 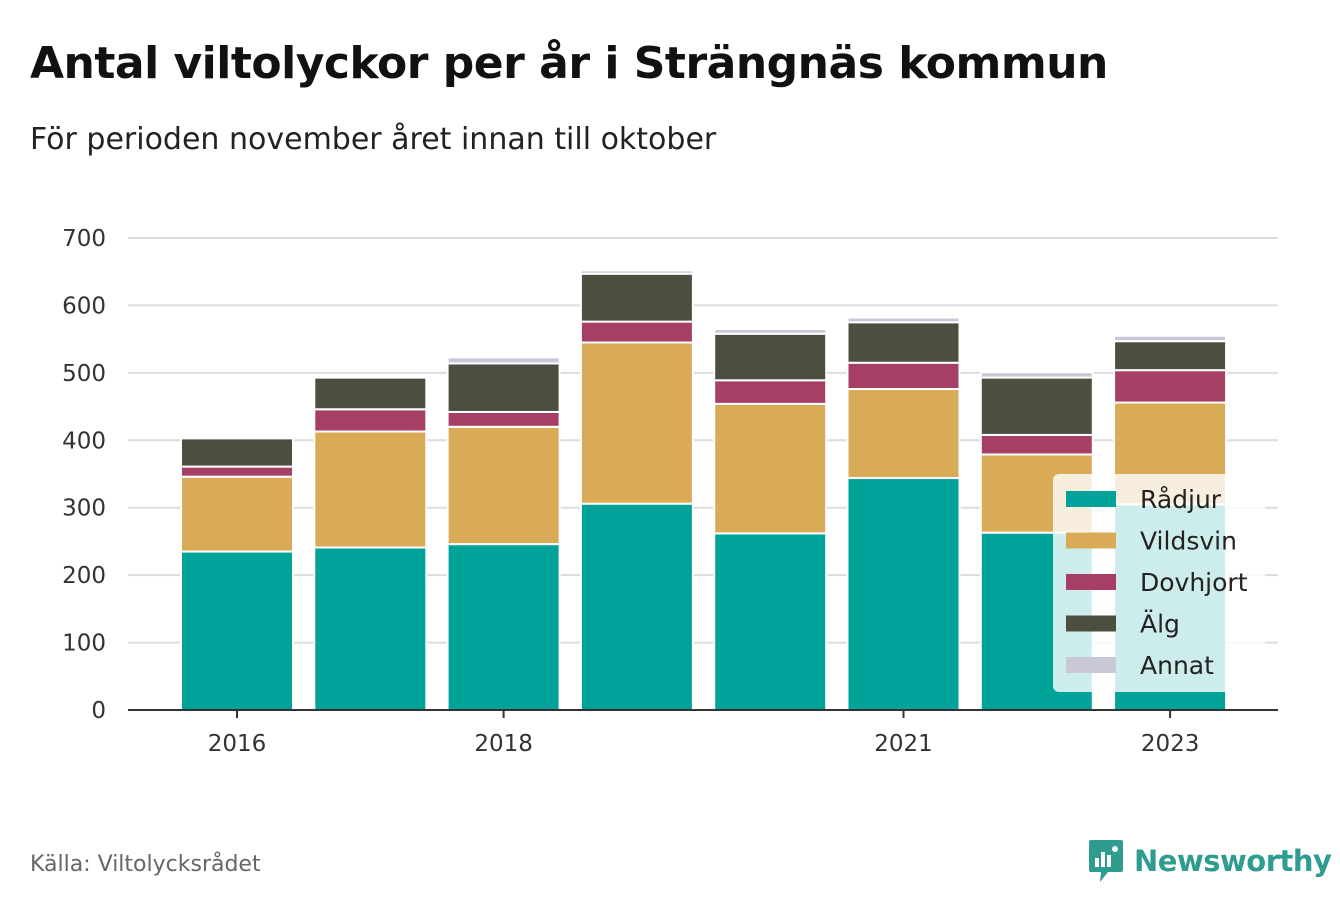 What do you see at coordinates (503, 744) in the screenshot?
I see `x-tick-label: 2018` at bounding box center [503, 744].